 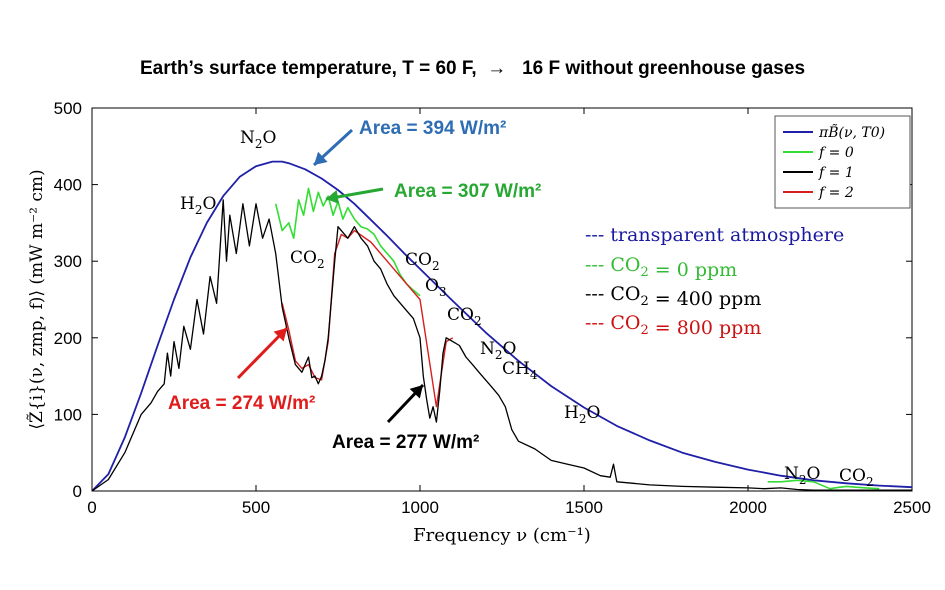 What do you see at coordinates (321, 158) in the screenshot?
I see `arrow-blue-head` at bounding box center [321, 158].